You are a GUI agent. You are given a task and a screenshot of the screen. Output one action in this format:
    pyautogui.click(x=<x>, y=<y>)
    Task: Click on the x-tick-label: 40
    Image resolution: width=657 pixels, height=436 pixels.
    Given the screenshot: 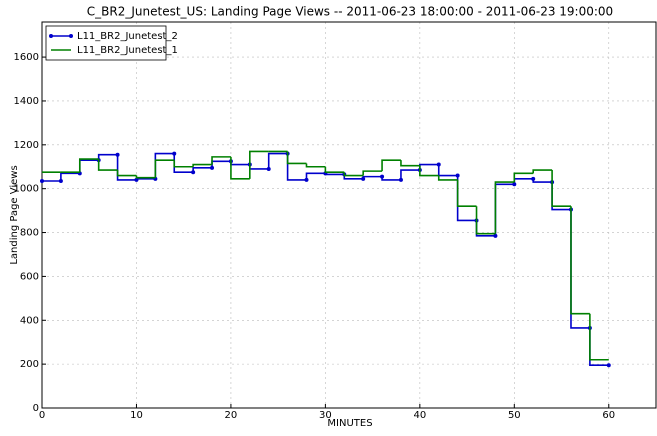 What is the action you would take?
    pyautogui.click(x=419, y=415)
    